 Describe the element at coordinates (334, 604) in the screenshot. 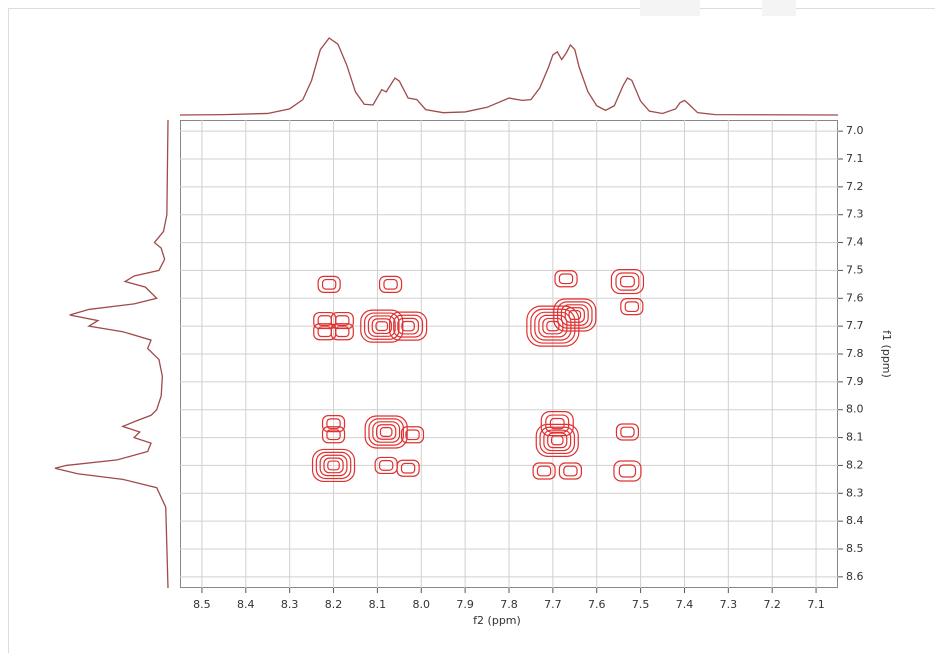

I see `x-tick-label: 8.2` at that location.